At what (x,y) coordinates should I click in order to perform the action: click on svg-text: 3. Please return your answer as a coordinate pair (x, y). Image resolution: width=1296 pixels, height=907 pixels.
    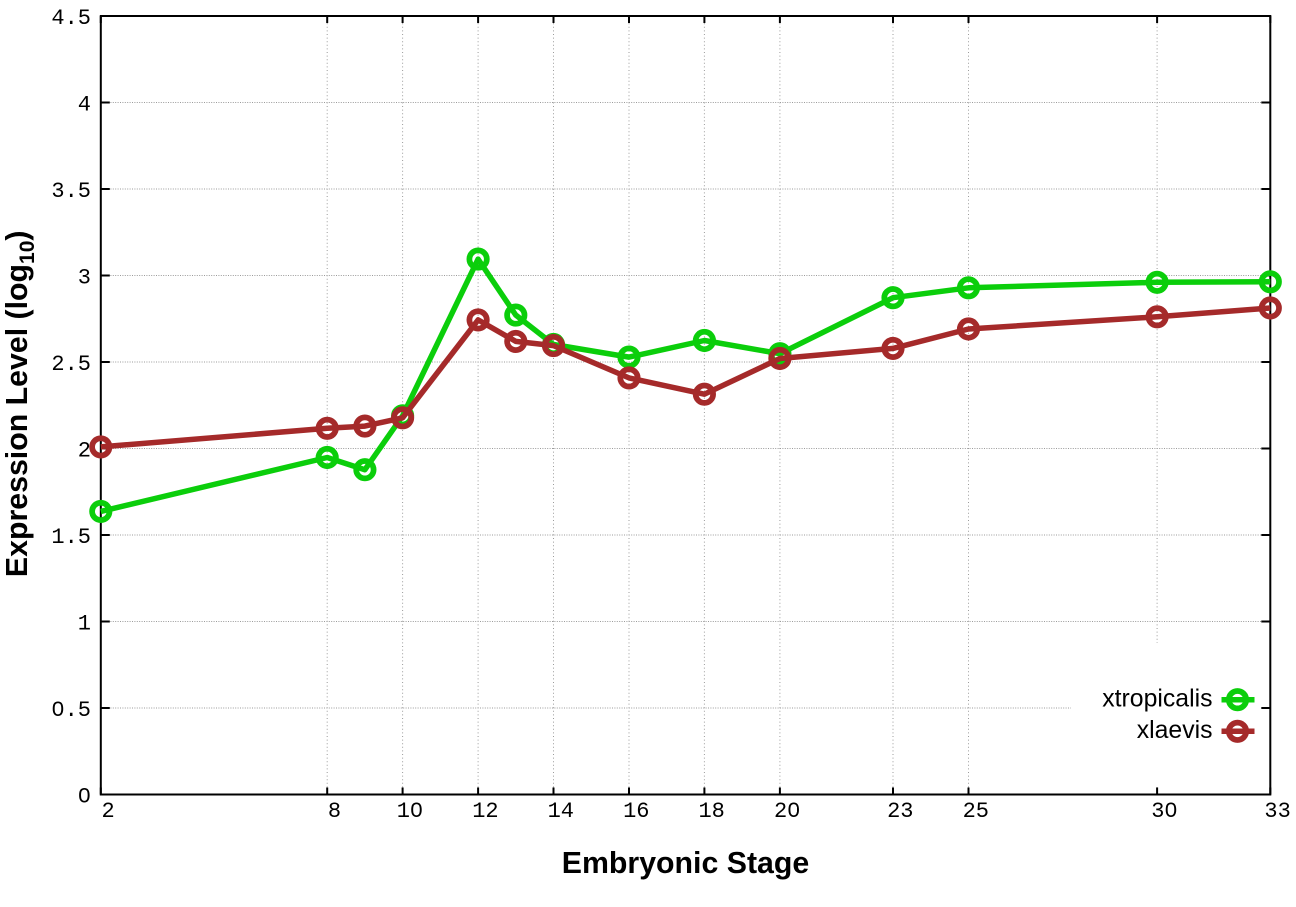
    Looking at the image, I should click on (84, 278).